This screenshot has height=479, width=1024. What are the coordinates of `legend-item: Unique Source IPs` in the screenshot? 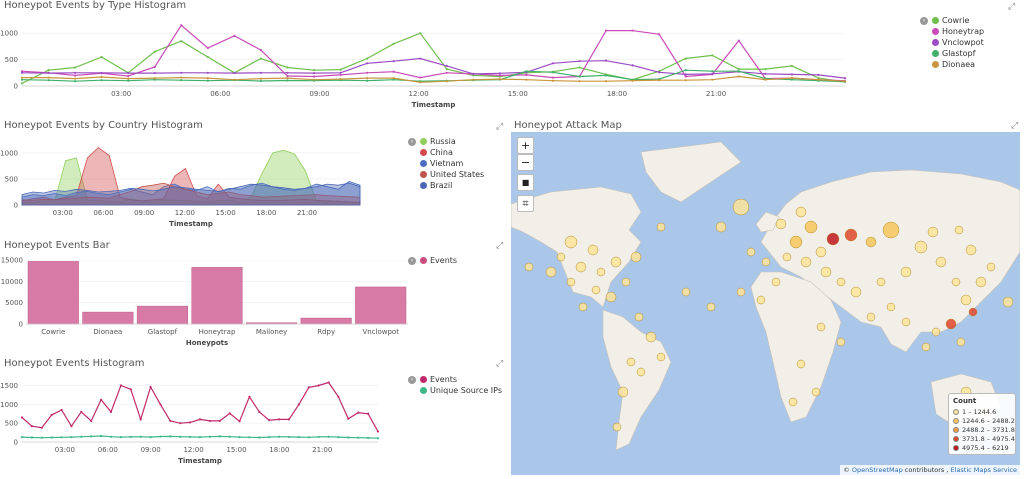 It's located at (455, 390).